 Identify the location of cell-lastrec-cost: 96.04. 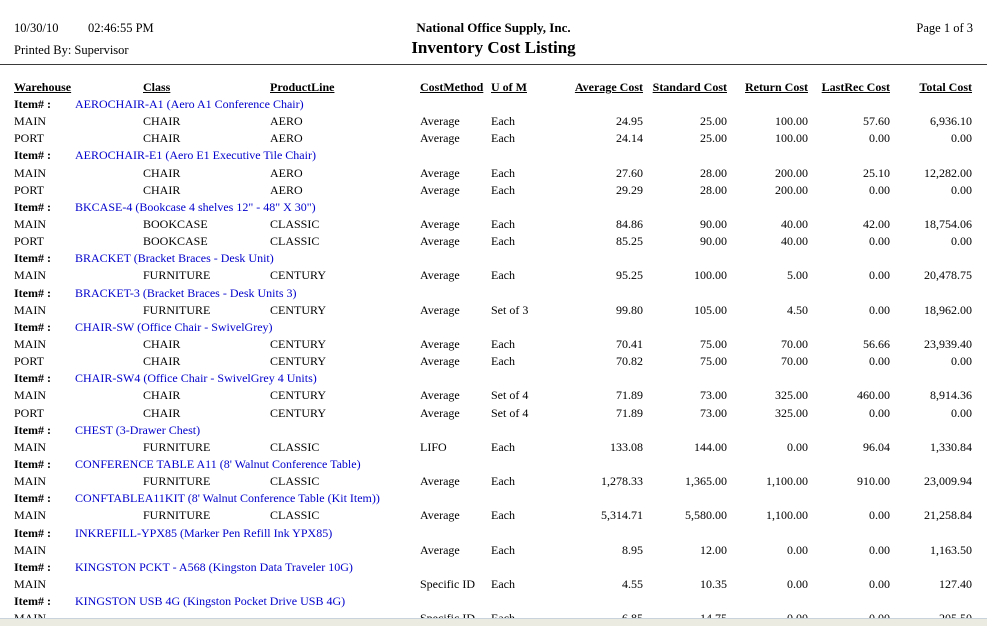
(876, 446).